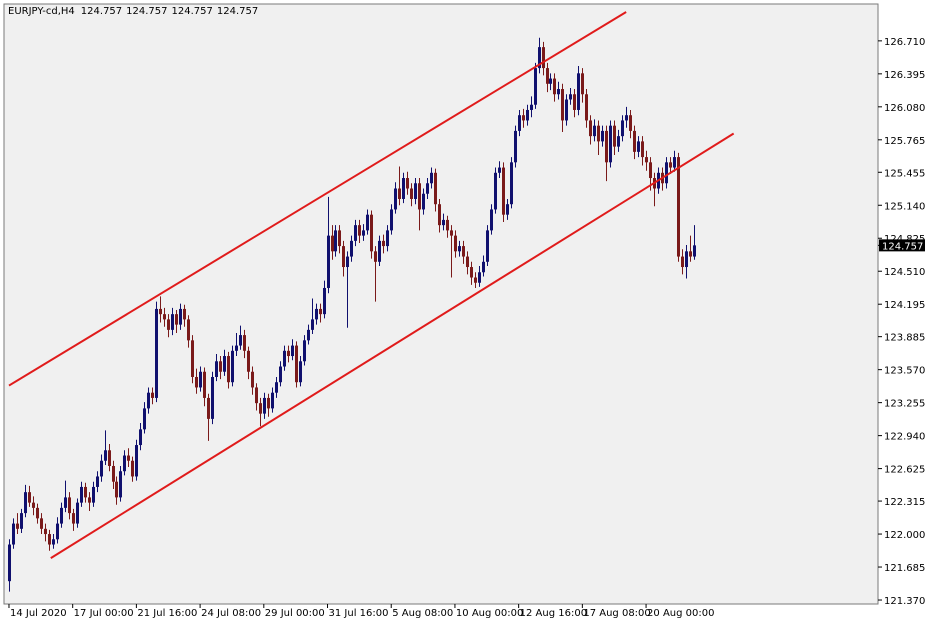 The height and width of the screenshot is (625, 927). What do you see at coordinates (904, 568) in the screenshot?
I see `y-tick-label: 121.685` at bounding box center [904, 568].